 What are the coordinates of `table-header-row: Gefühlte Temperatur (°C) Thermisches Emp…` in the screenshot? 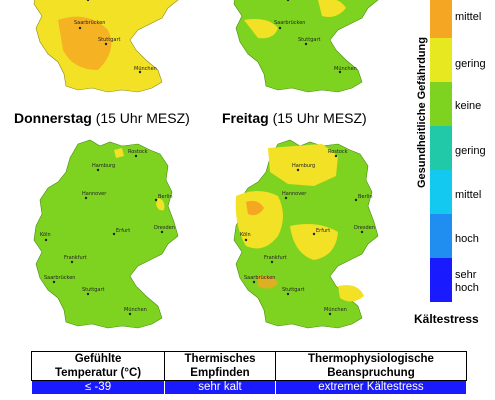 It's located at (249, 366).